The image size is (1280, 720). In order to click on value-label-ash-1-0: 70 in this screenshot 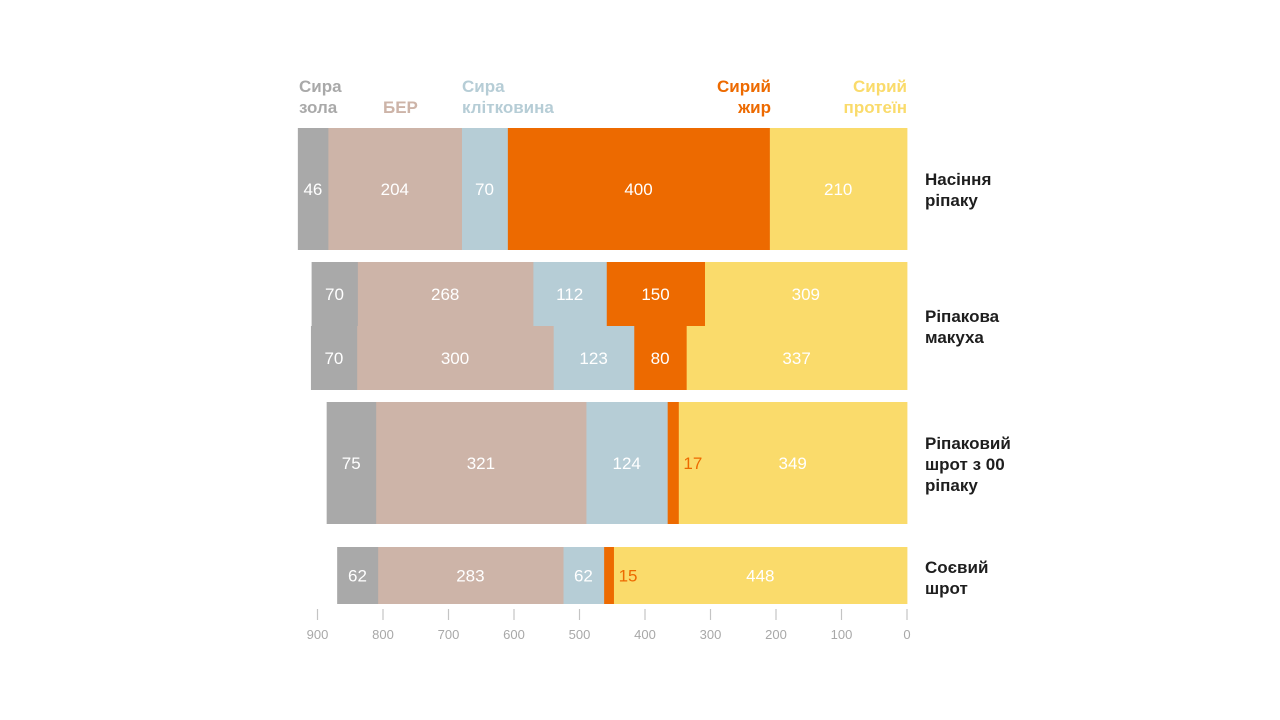, I will do `click(334, 294)`.